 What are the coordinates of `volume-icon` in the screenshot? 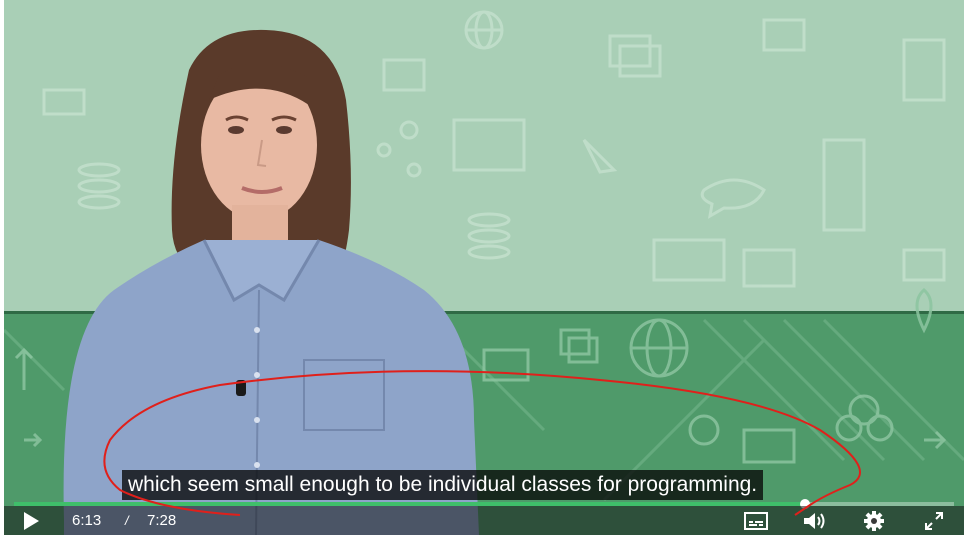 It's located at (814, 521).